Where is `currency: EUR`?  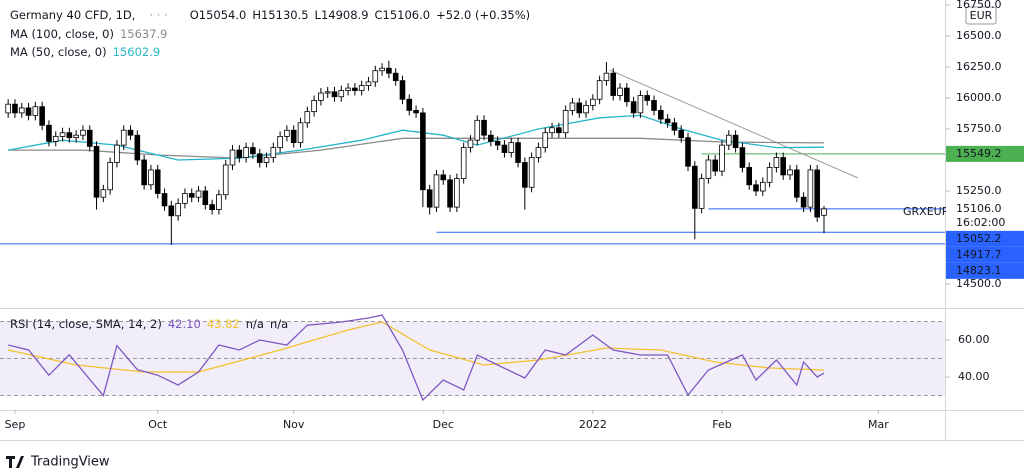
currency: EUR is located at coordinates (981, 15).